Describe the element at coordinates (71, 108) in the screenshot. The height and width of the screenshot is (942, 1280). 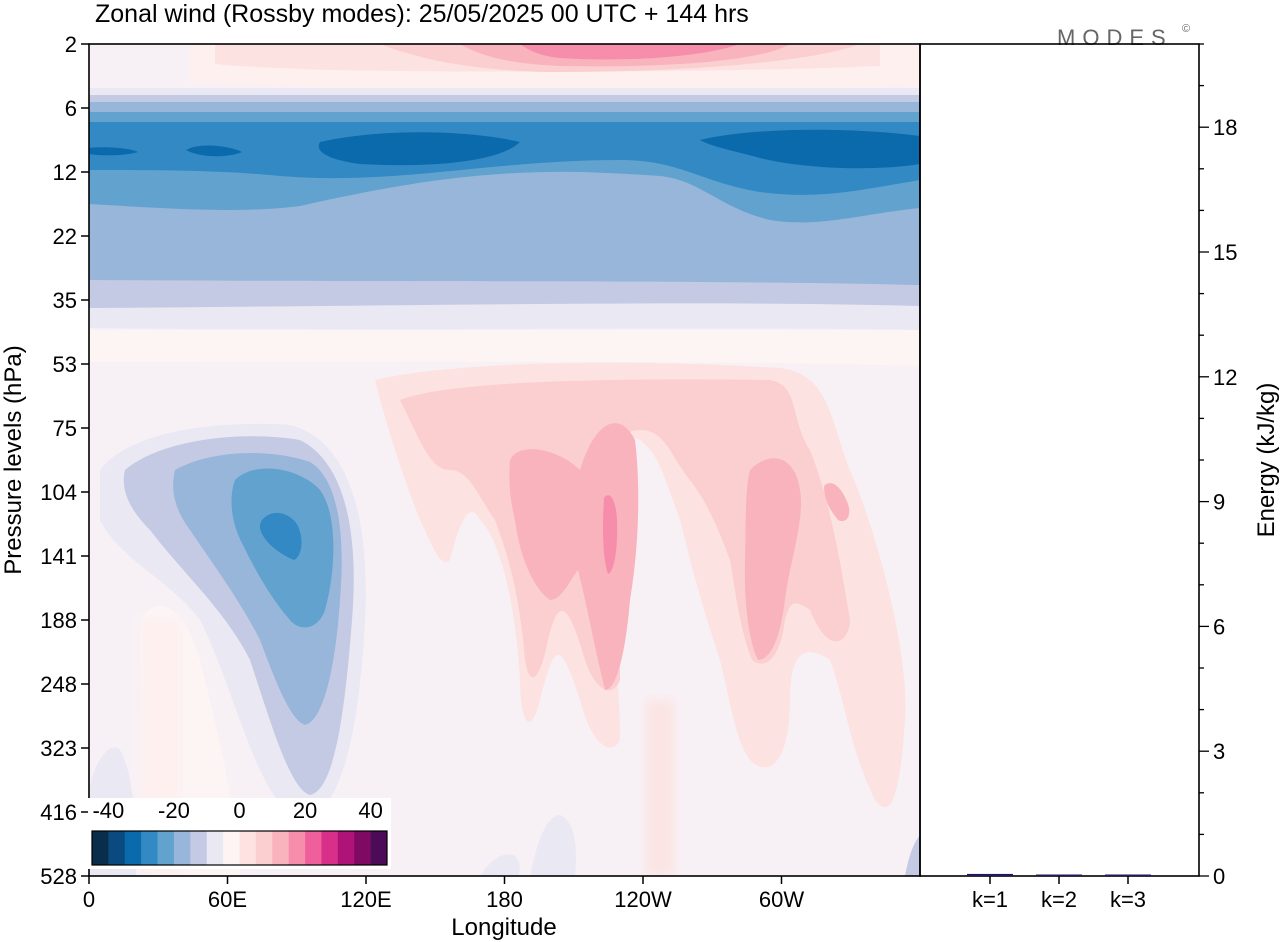
I see `y-tick-label: 6` at that location.